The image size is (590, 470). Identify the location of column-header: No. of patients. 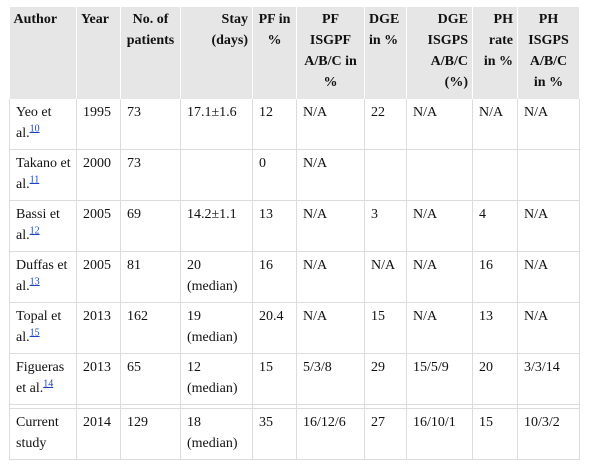
(150, 53).